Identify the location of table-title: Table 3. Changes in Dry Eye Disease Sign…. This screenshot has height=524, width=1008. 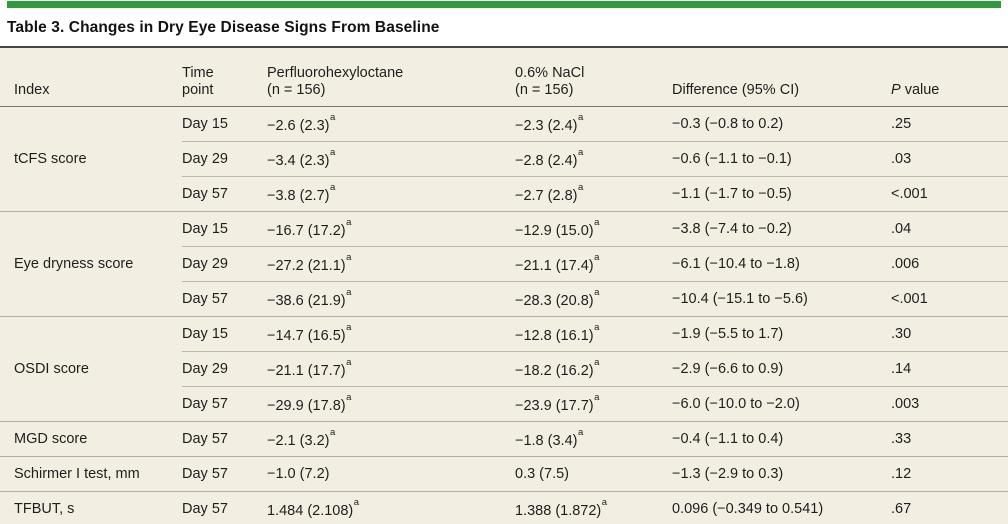
(223, 27).